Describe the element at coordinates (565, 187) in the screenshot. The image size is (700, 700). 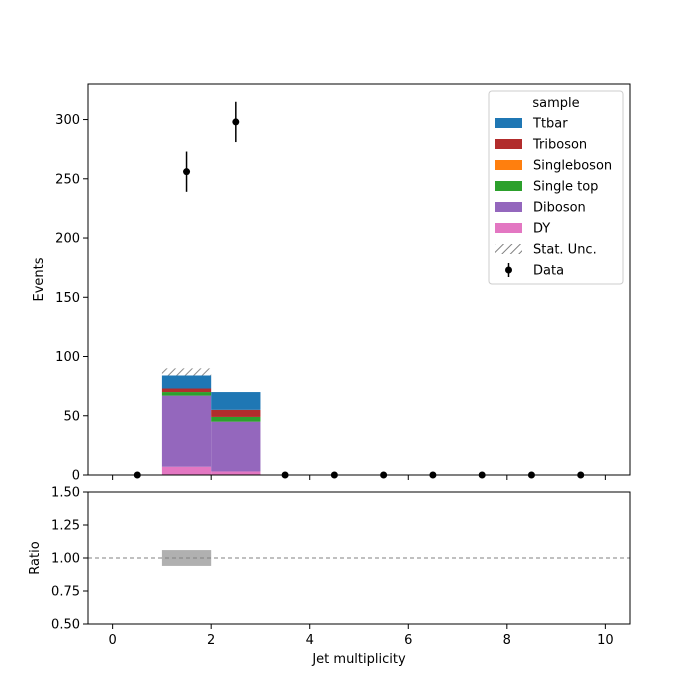
I see `legend-single-top-label: Single top` at that location.